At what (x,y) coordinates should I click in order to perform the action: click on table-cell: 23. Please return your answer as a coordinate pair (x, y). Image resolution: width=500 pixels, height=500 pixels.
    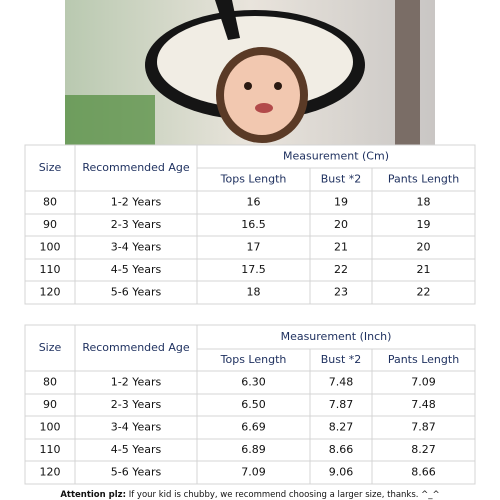
    Looking at the image, I should click on (341, 292).